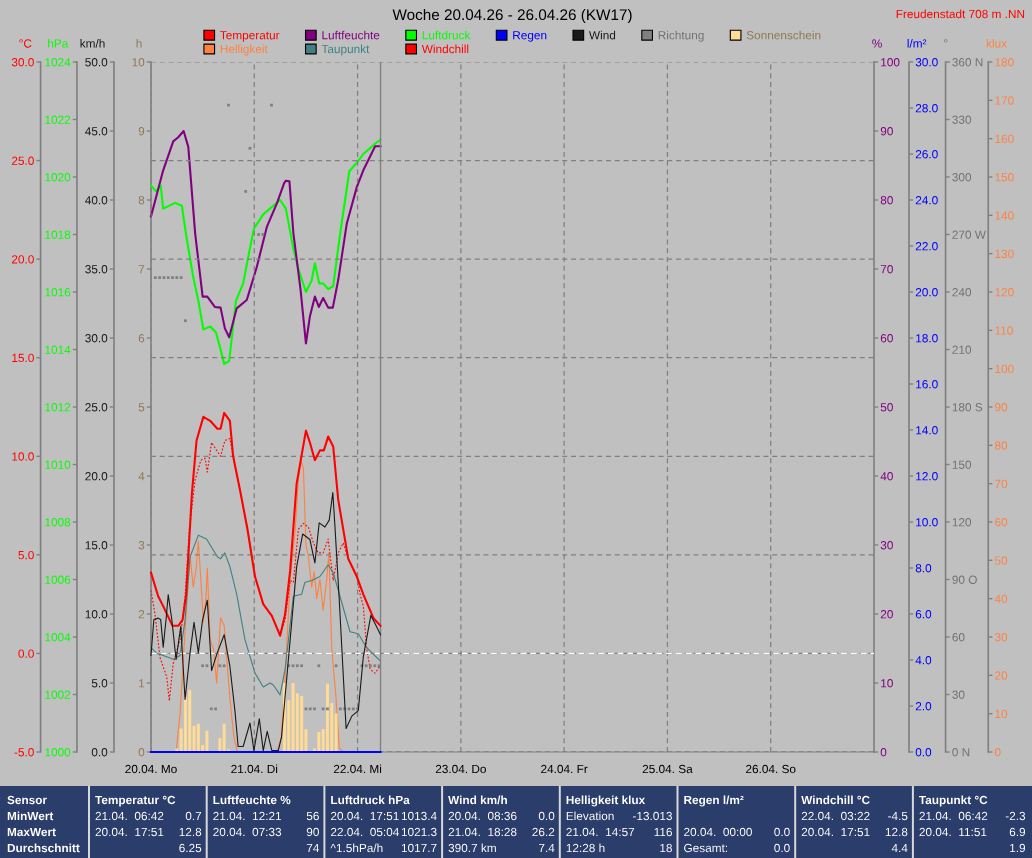 The height and width of the screenshot is (858, 1032). I want to click on y2-tick-label: 50.0, so click(96, 62).